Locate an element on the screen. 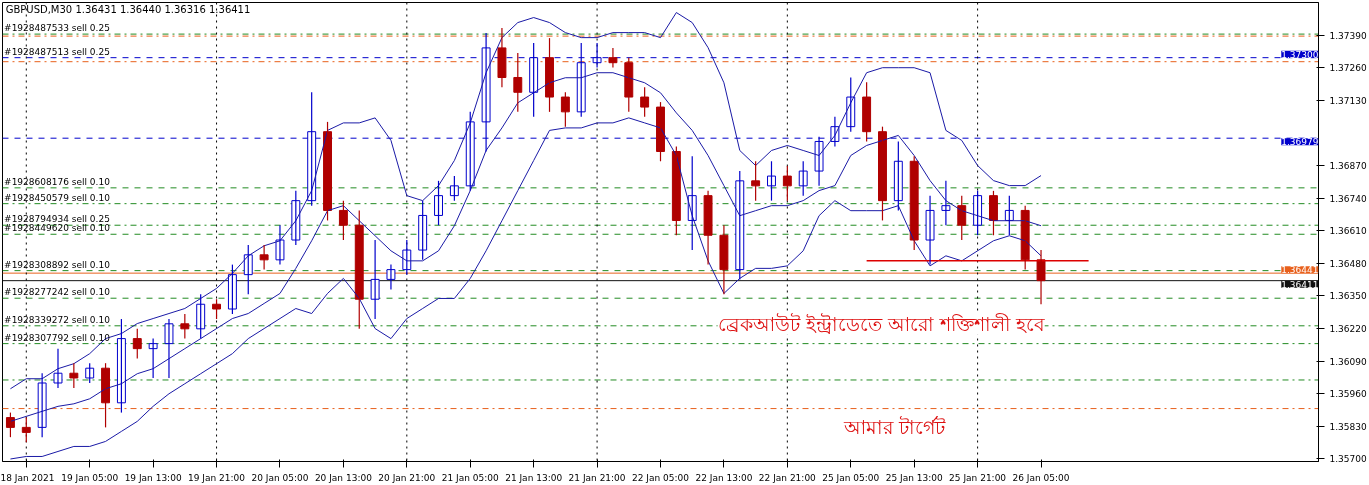 The image size is (1369, 485). annotation: আমার টার্গেট is located at coordinates (895, 427).